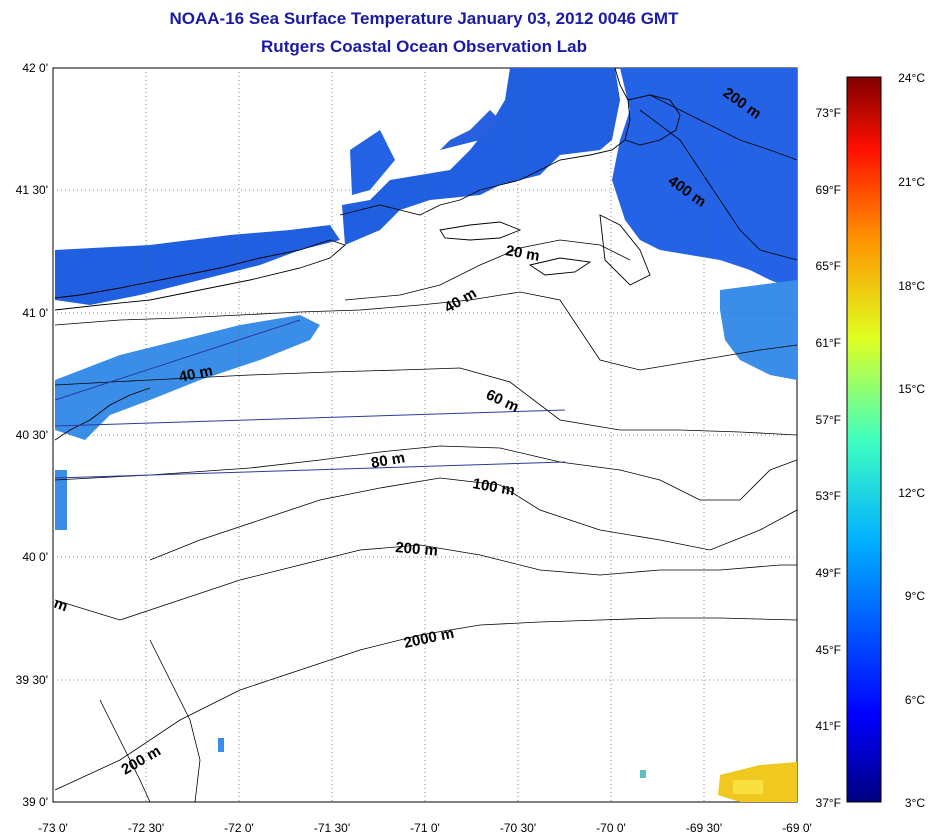  Describe the element at coordinates (828, 420) in the screenshot. I see `fahrenheit-label: 57°F` at that location.